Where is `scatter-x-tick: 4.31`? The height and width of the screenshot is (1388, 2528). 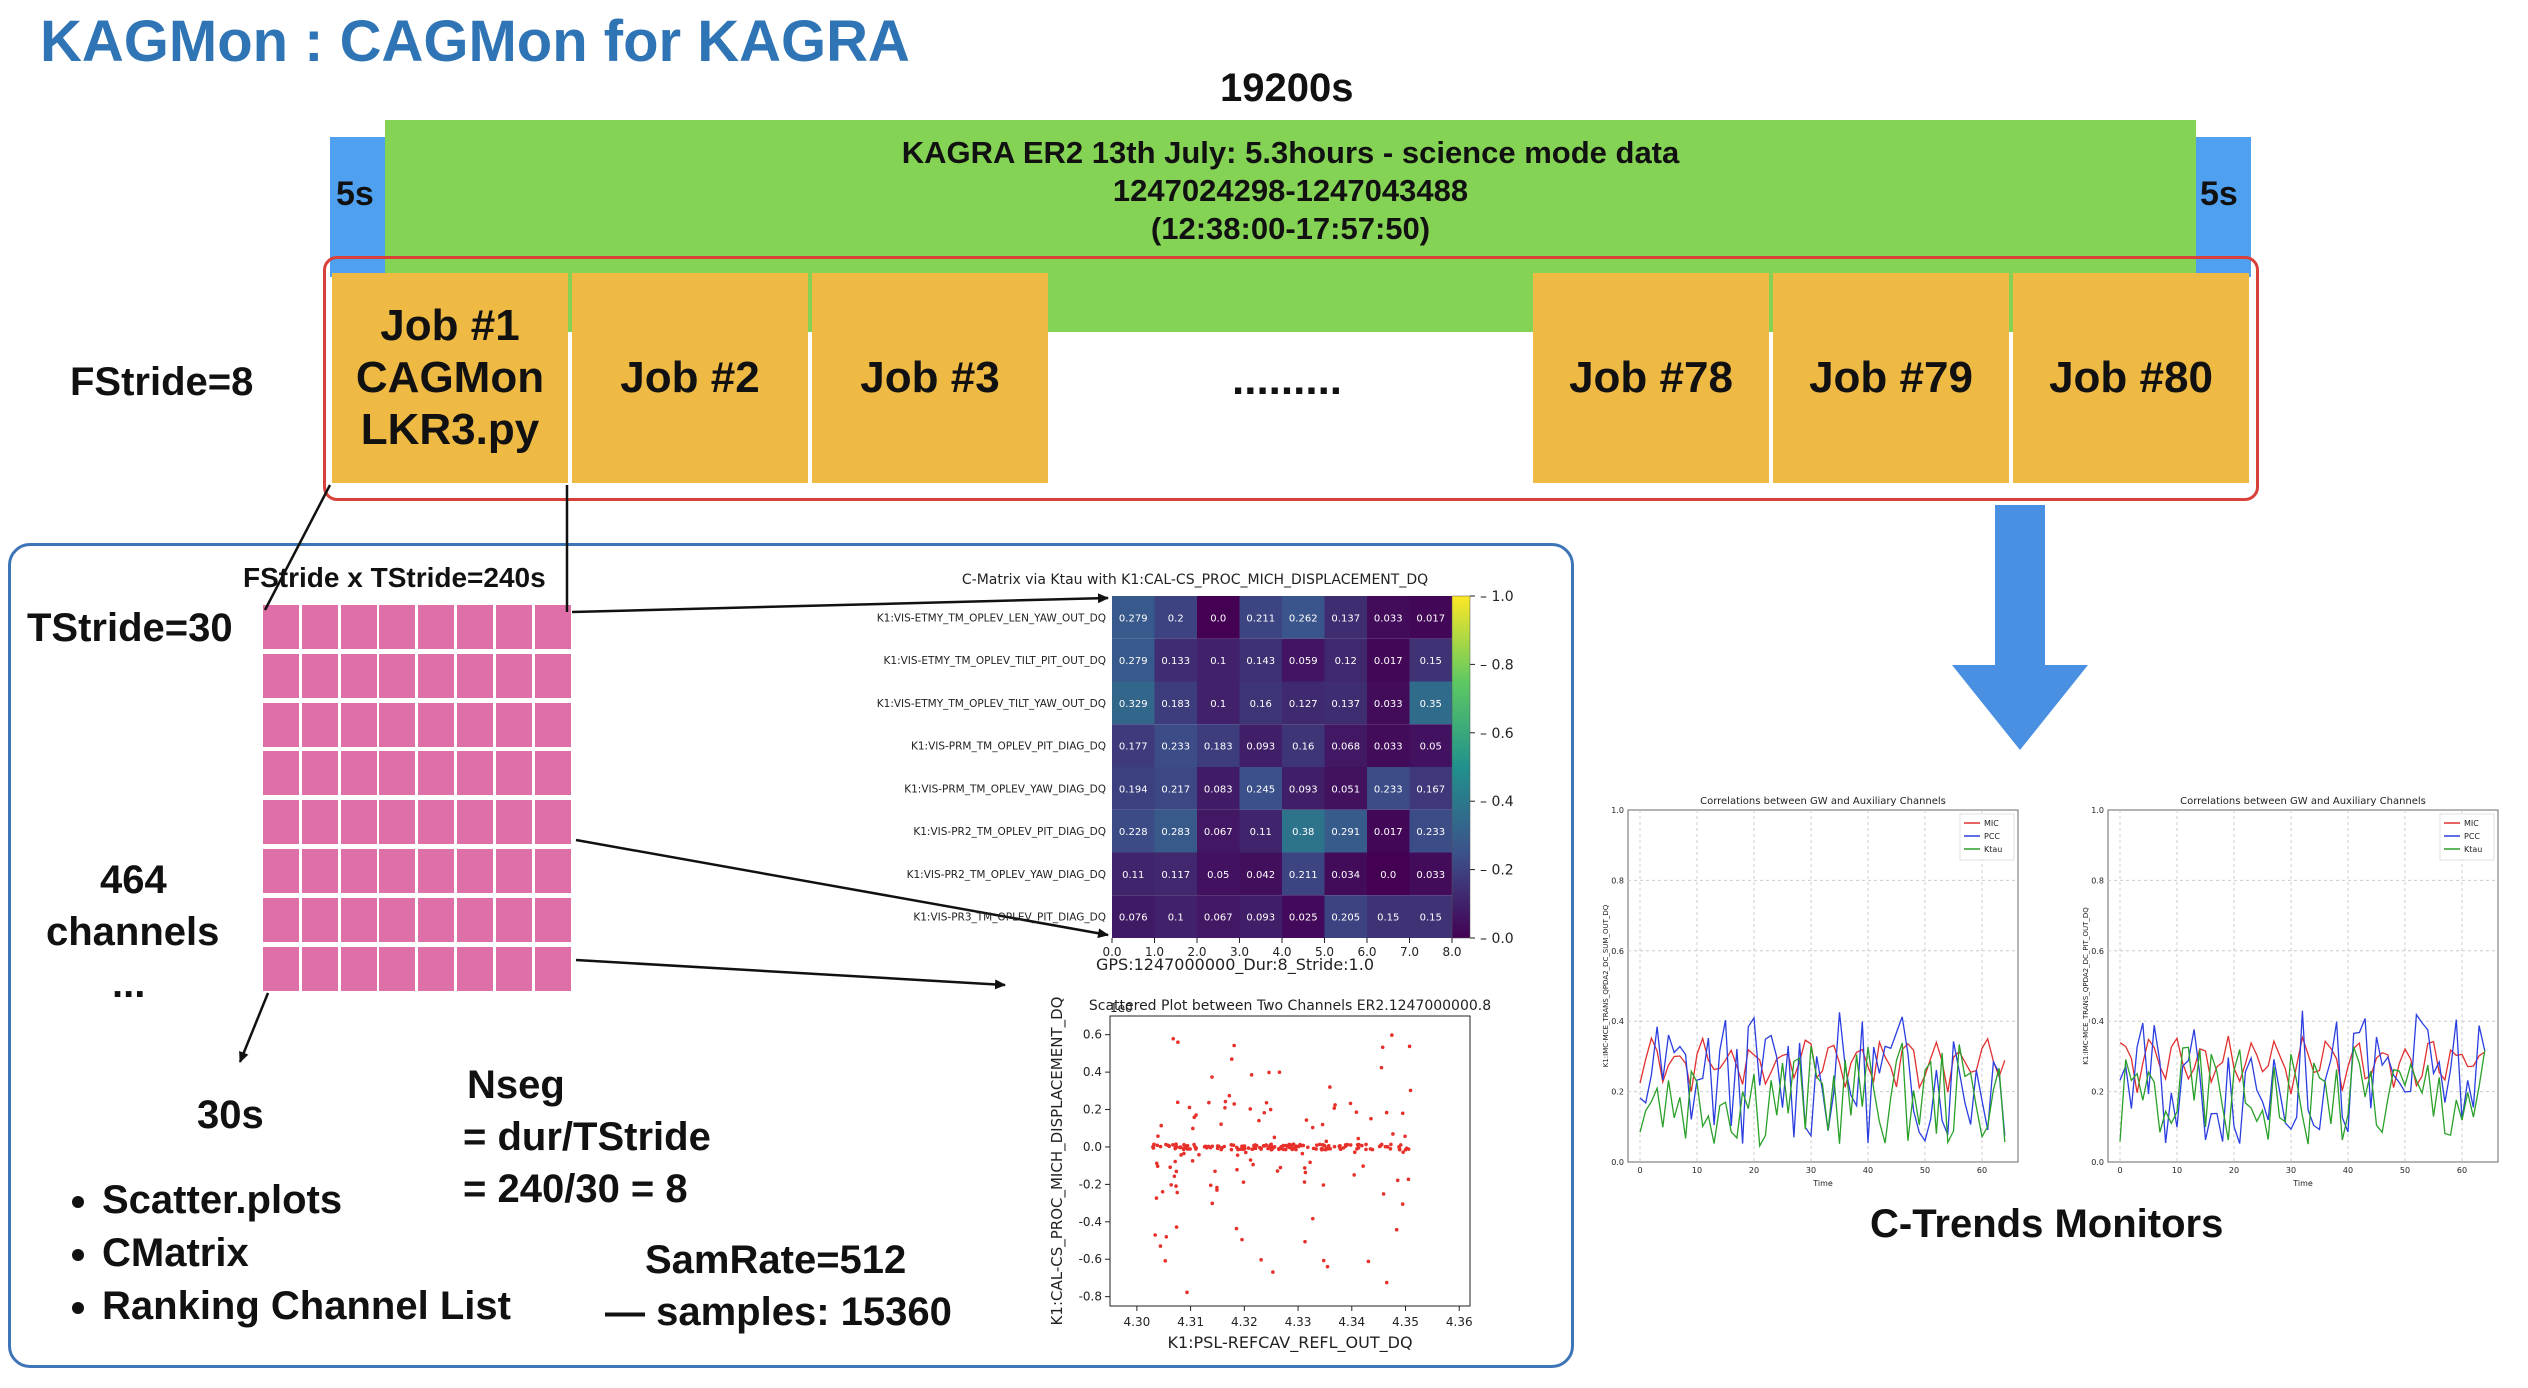 scatter-x-tick: 4.31 is located at coordinates (1190, 1322).